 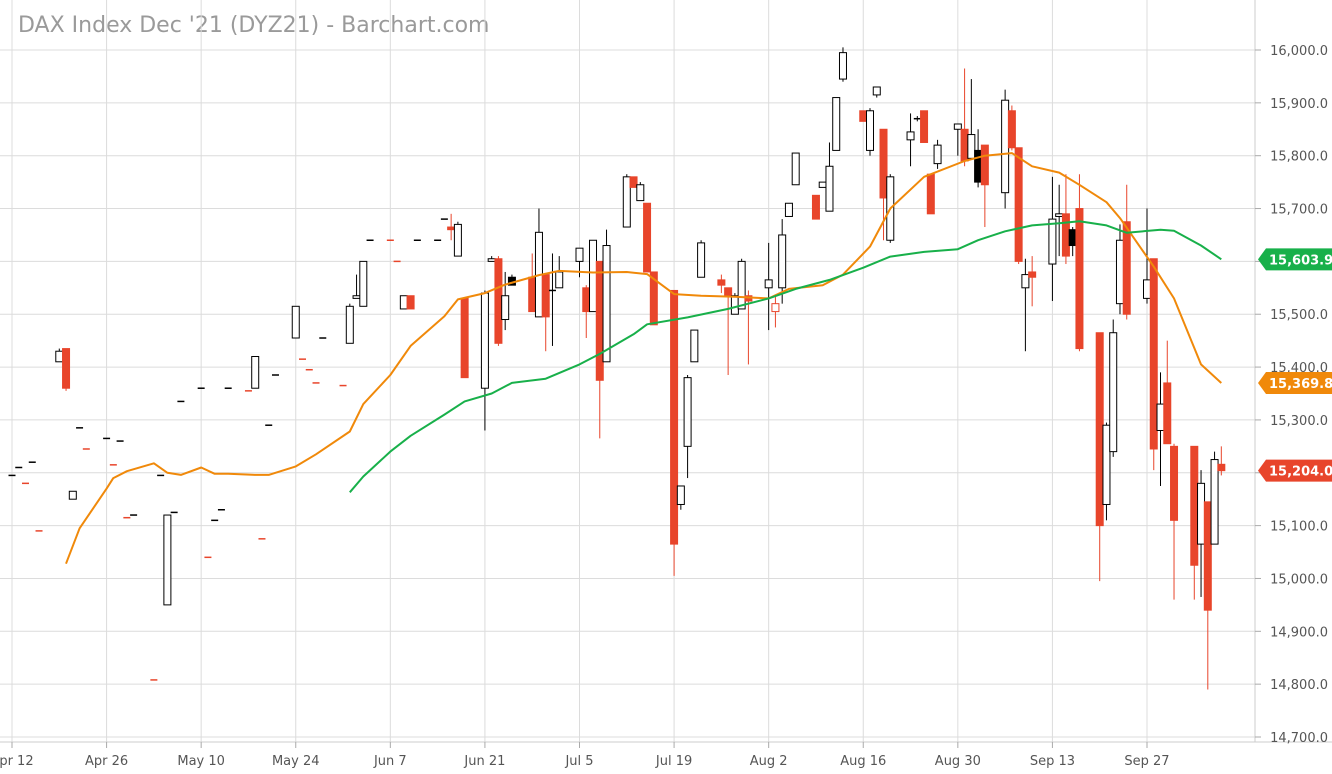 I want to click on x-tick-label: Jul 19, so click(x=673, y=761).